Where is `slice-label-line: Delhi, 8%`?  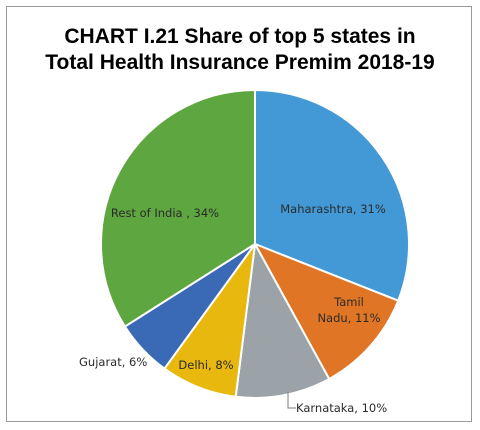
slice-label-line: Delhi, 8% is located at coordinates (205, 365).